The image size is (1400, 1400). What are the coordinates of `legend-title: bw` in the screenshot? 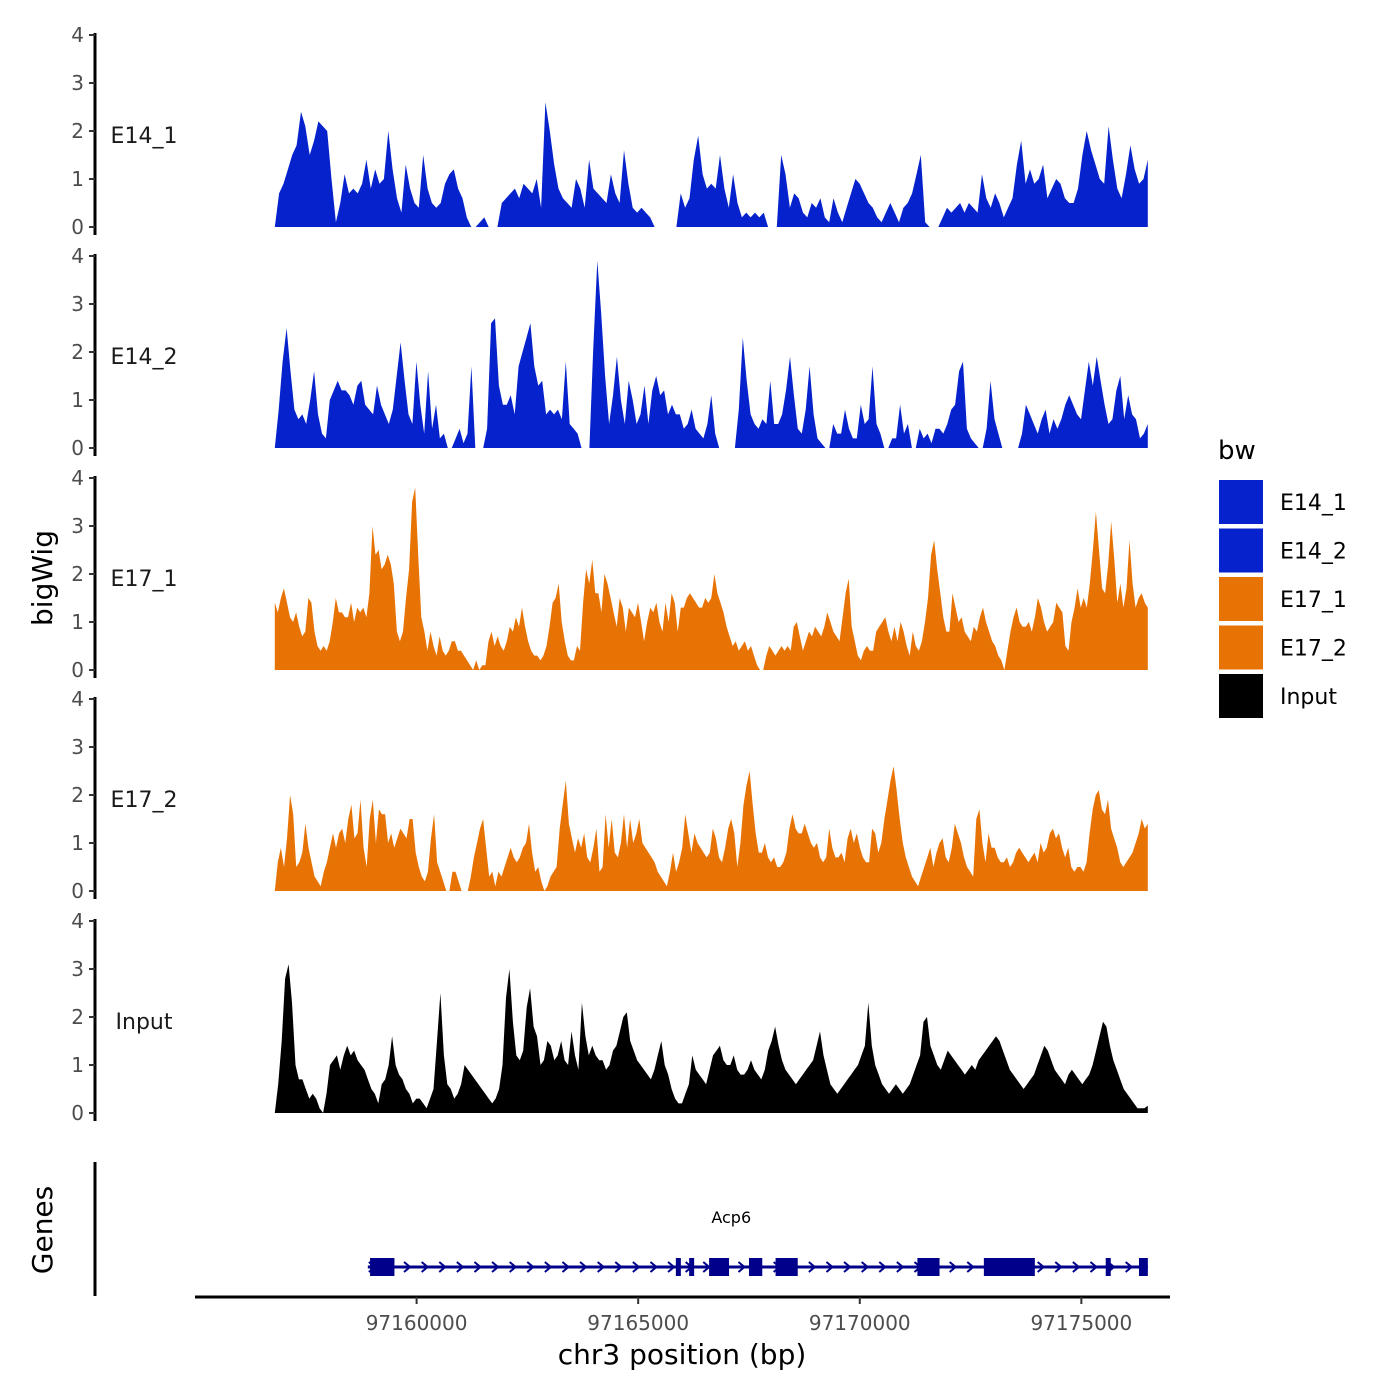 It's located at (1237, 451).